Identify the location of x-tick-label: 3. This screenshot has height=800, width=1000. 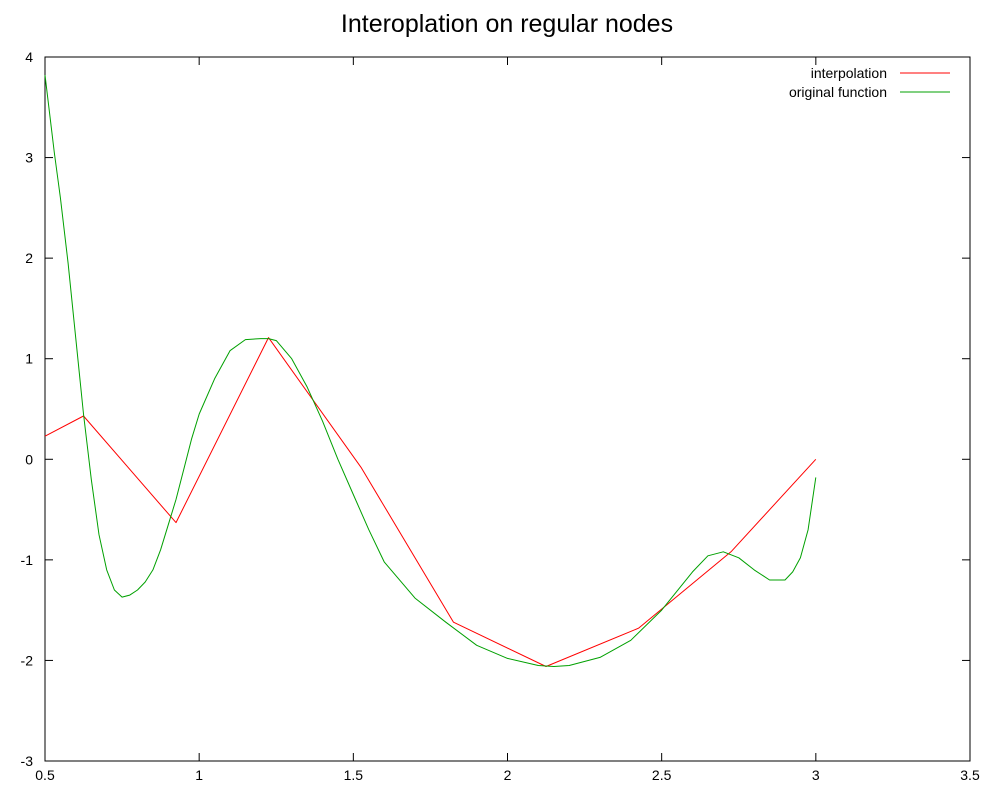
(816, 775).